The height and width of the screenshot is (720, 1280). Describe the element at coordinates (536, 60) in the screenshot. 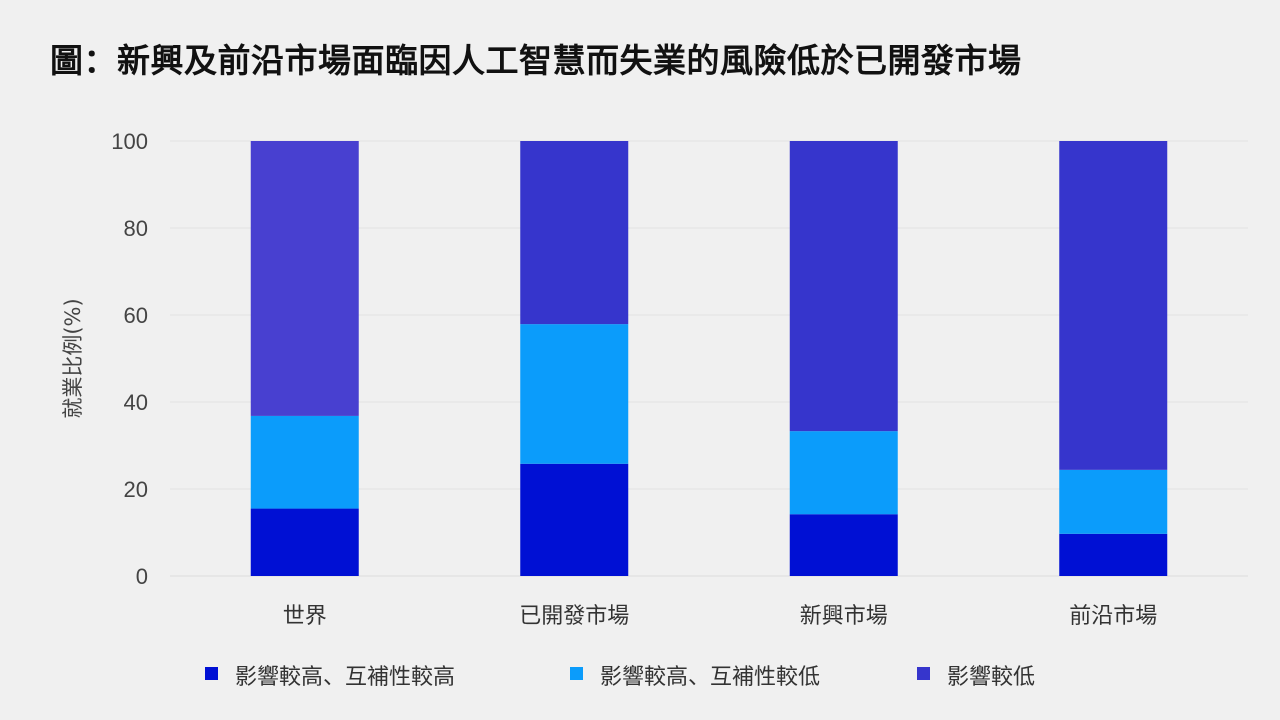

I see `chart-title: 圖：新興及前沿市場面臨因人工智慧而失業的風險低於已開發市場` at that location.